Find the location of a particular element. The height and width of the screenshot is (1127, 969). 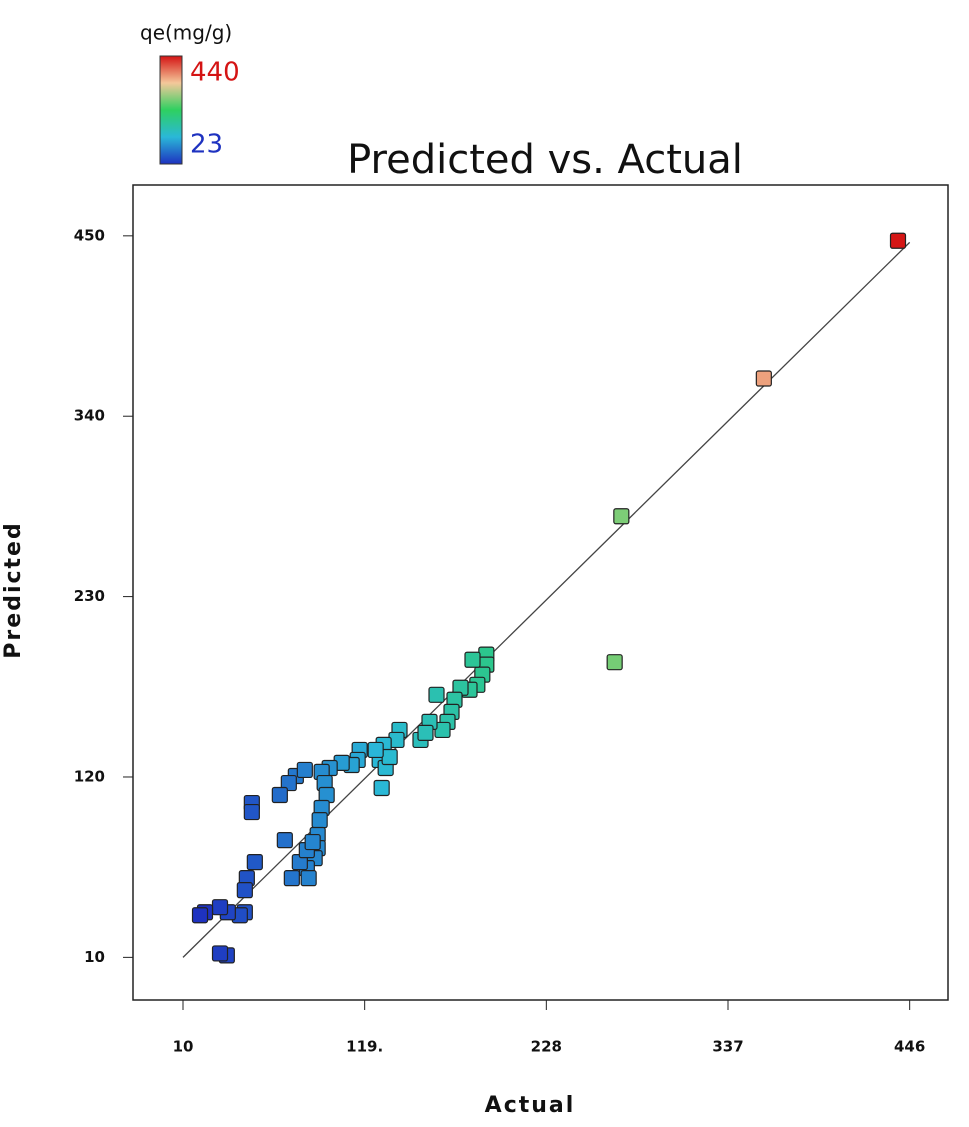

y-tick-label: 230 is located at coordinates (89, 596).